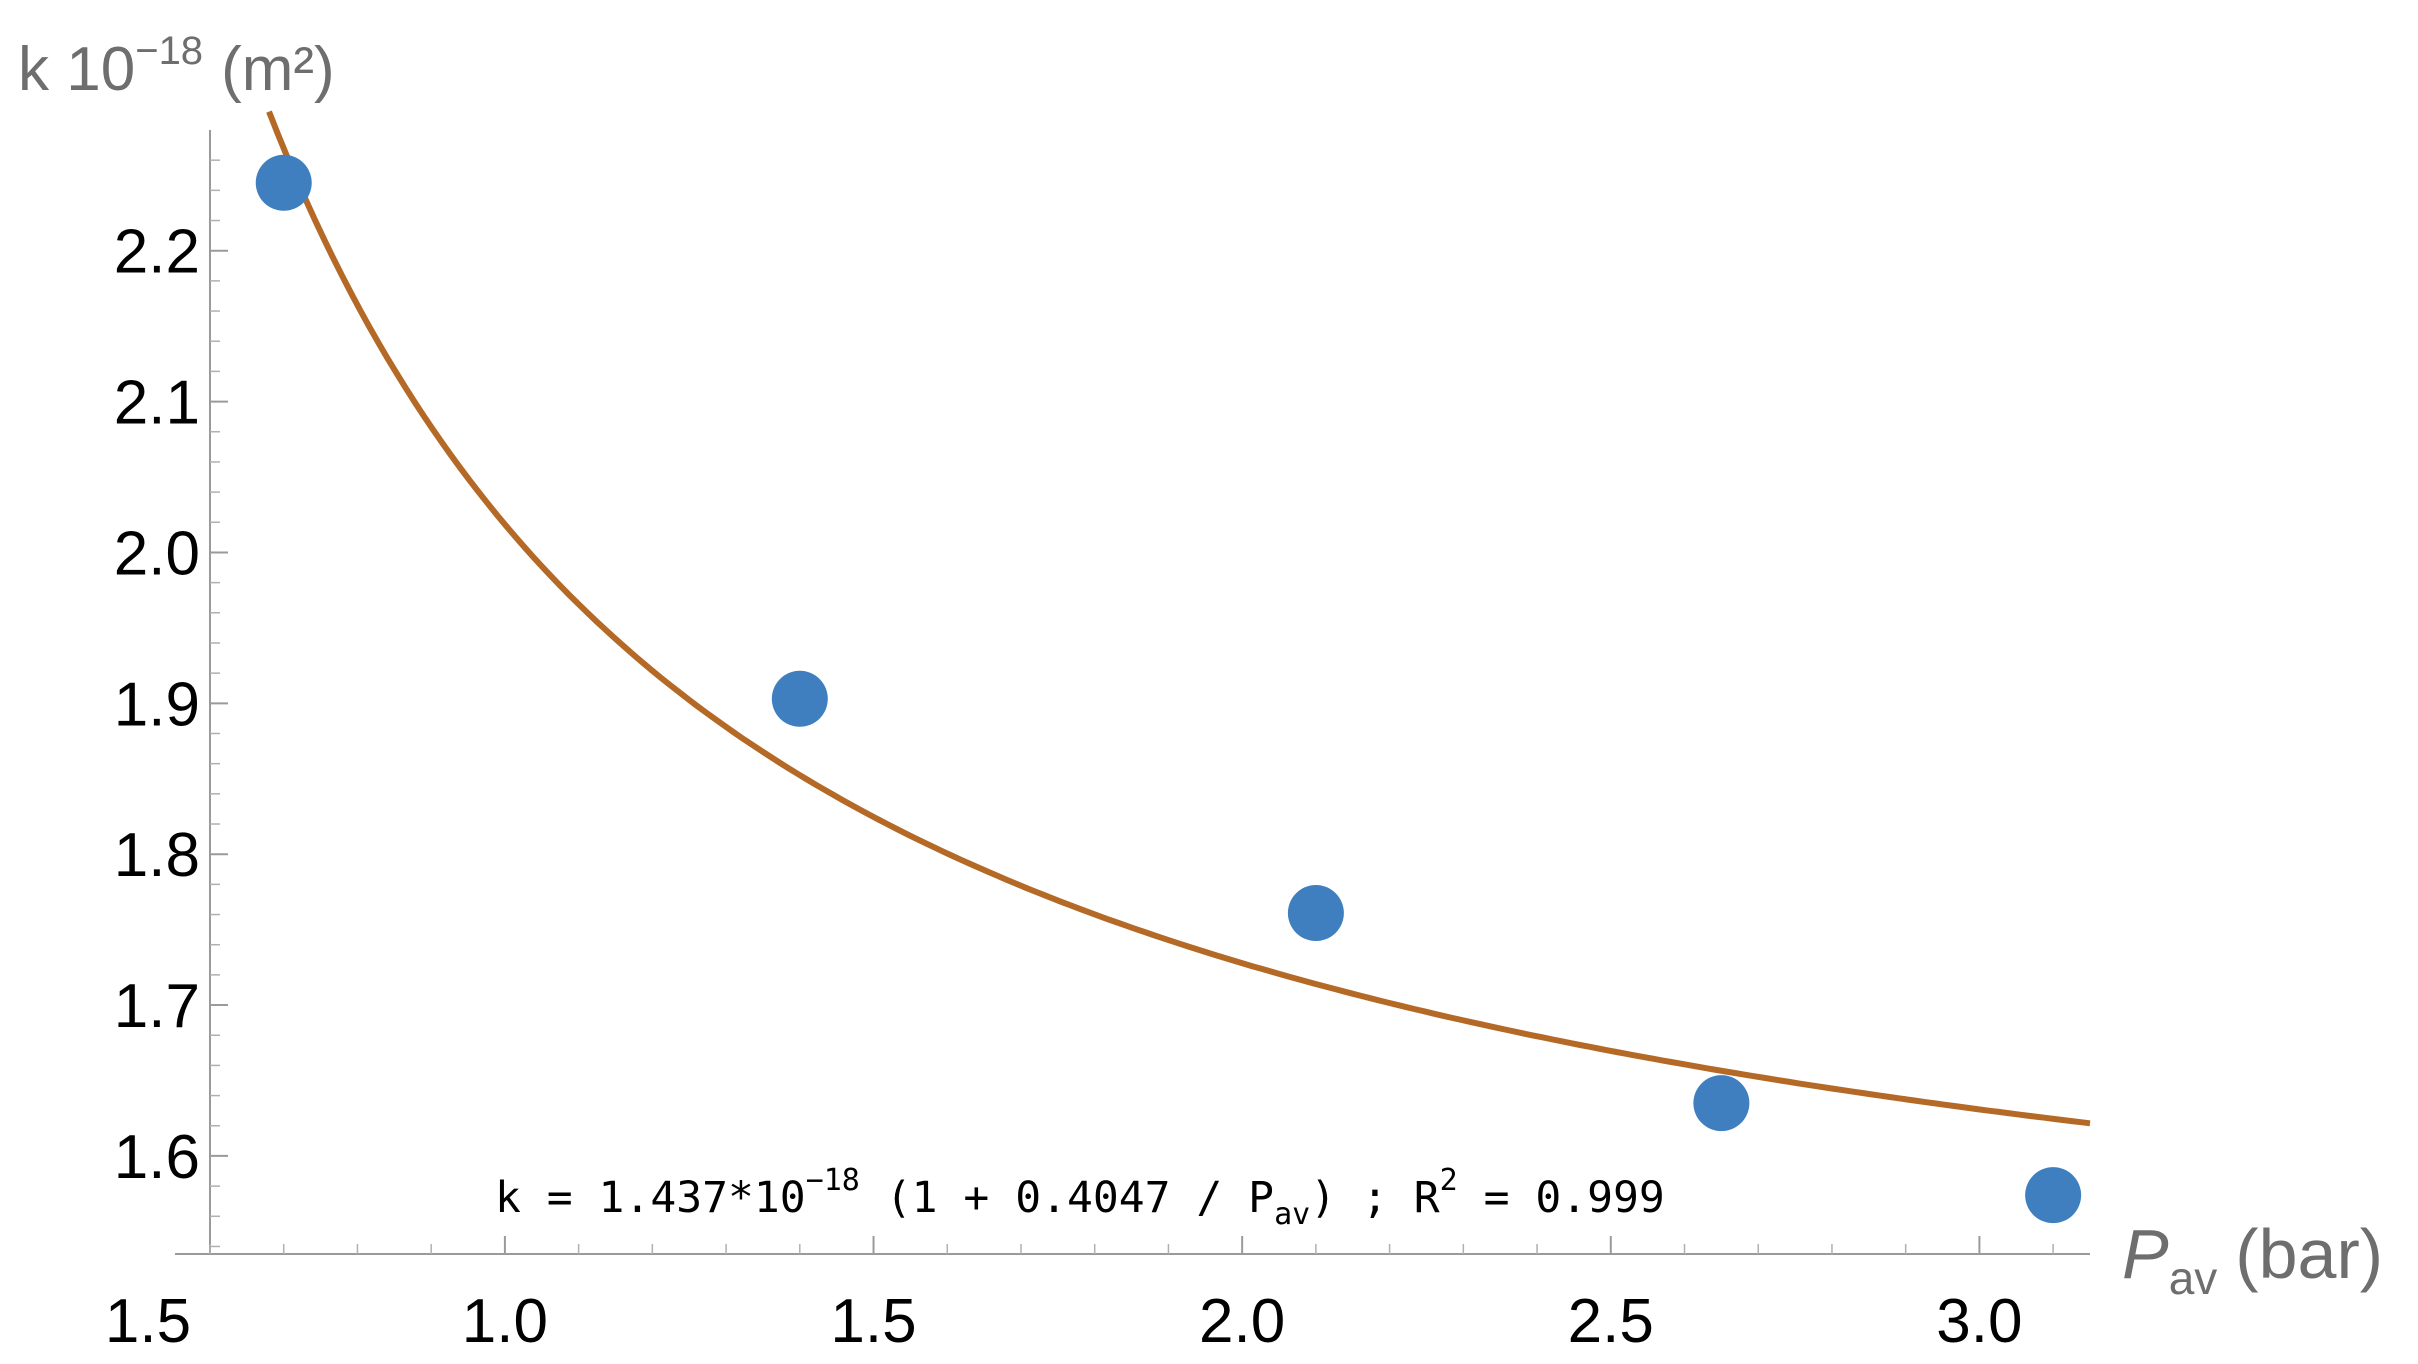  I want to click on y-axis-title: k 10−18 (m²), so click(176, 66).